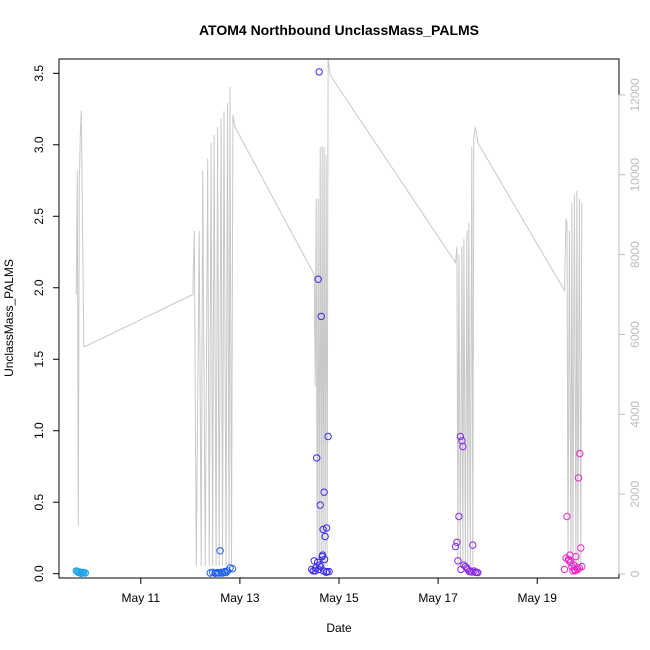  I want to click on right-axis-tick-label: 4000, so click(635, 414).